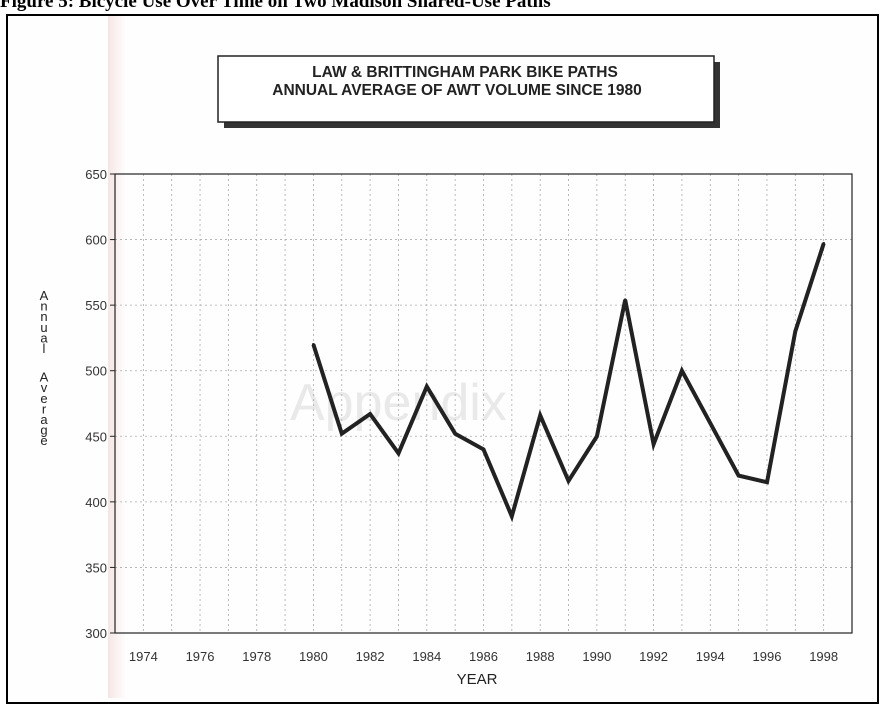 This screenshot has height=704, width=885. What do you see at coordinates (398, 403) in the screenshot?
I see `watermark: Appendix` at bounding box center [398, 403].